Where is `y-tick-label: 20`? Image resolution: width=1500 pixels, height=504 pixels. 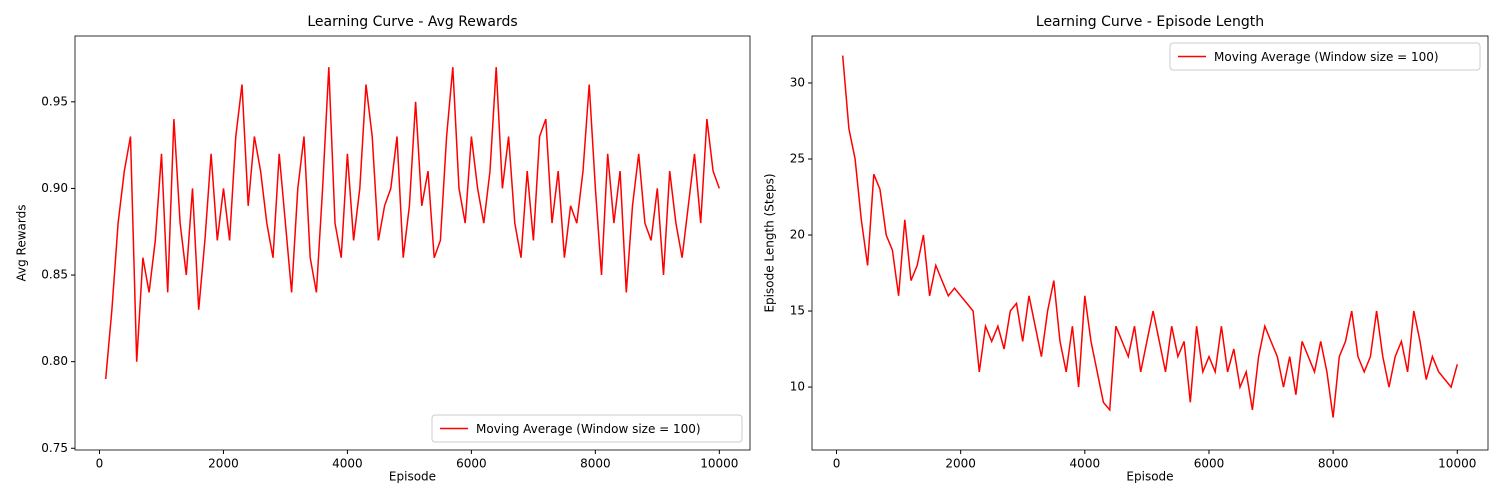 y-tick-label: 20 is located at coordinates (797, 235).